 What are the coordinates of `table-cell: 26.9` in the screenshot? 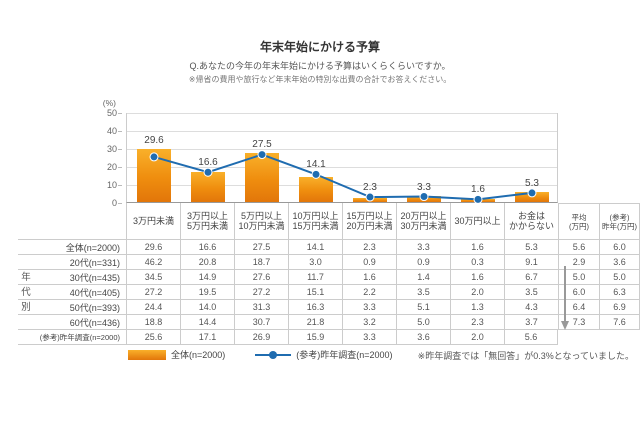 It's located at (261, 337).